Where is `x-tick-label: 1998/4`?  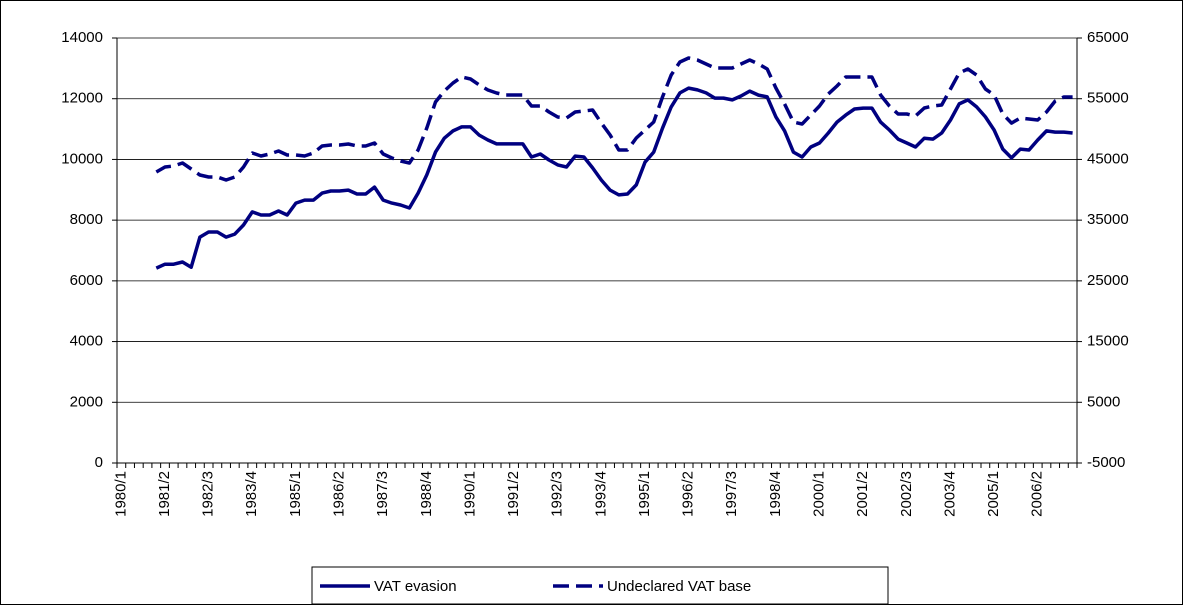 x-tick-label: 1998/4 is located at coordinates (775, 494).